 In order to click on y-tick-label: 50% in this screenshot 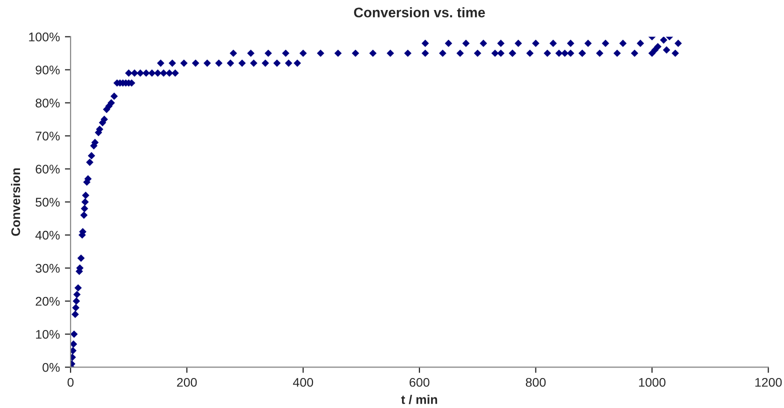, I will do `click(48, 202)`.